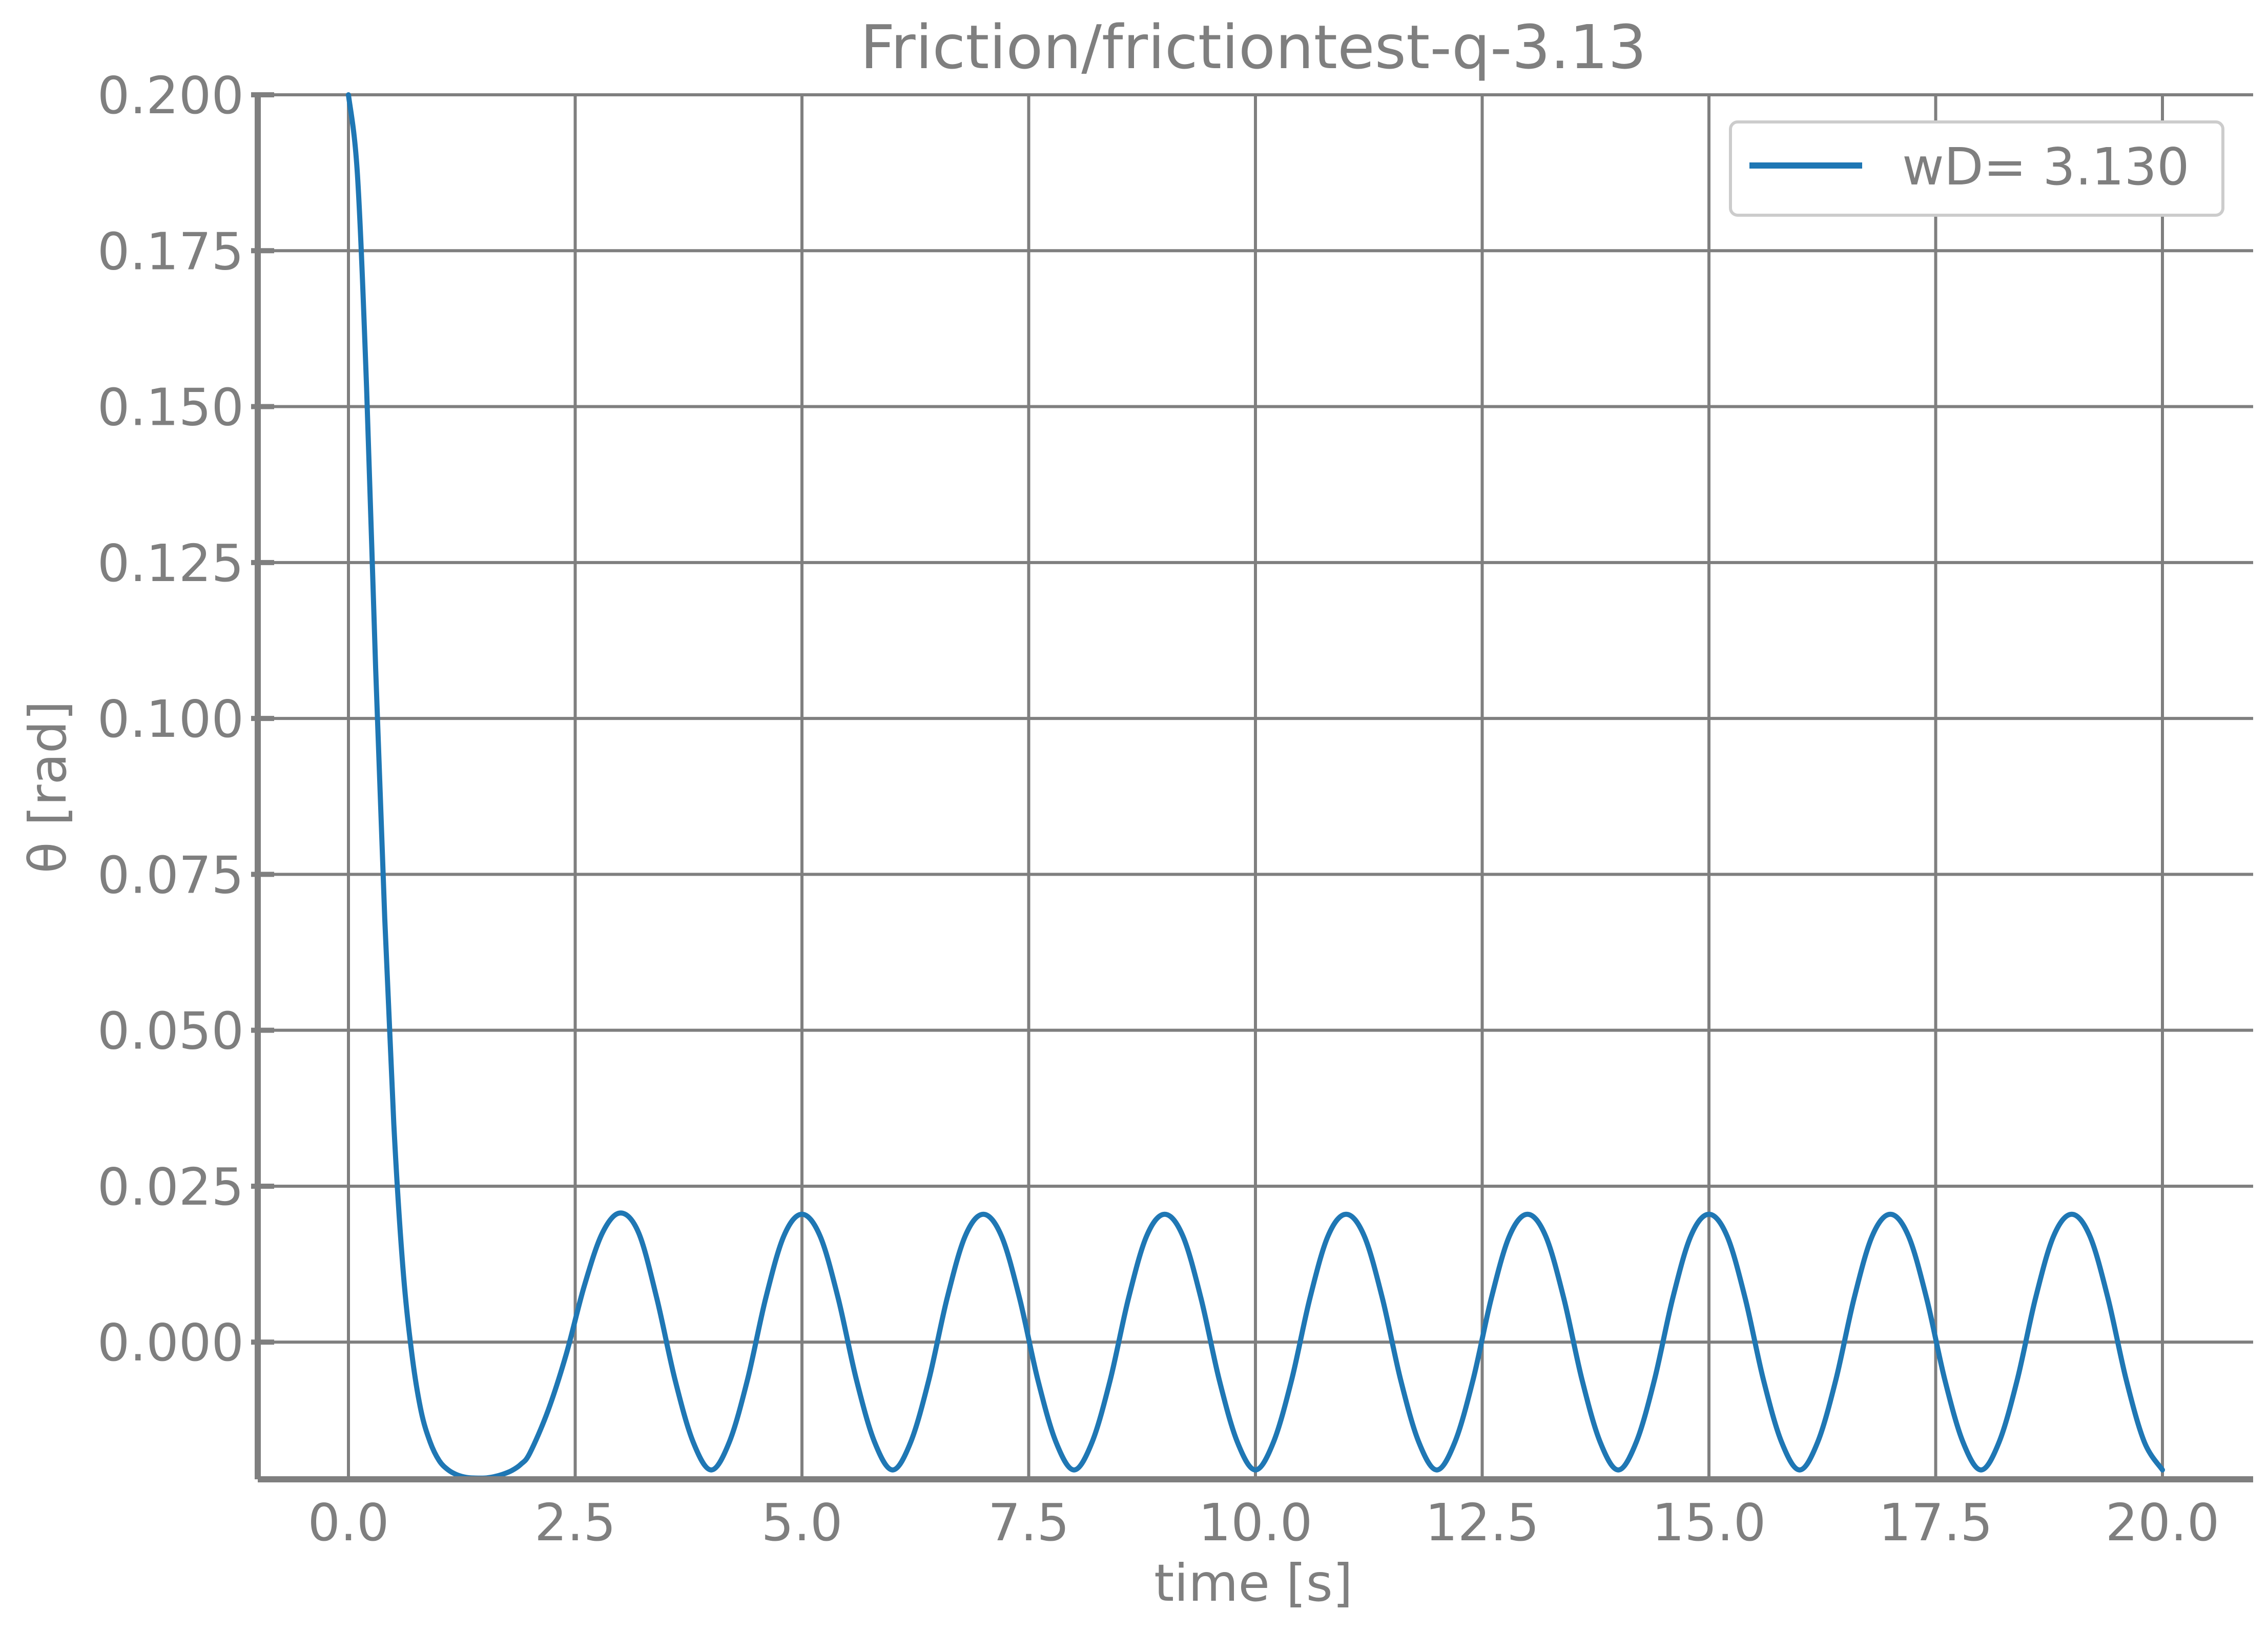 This screenshot has height=1632, width=2268. What do you see at coordinates (348, 1523) in the screenshot?
I see `x-tick-label: 0.0` at bounding box center [348, 1523].